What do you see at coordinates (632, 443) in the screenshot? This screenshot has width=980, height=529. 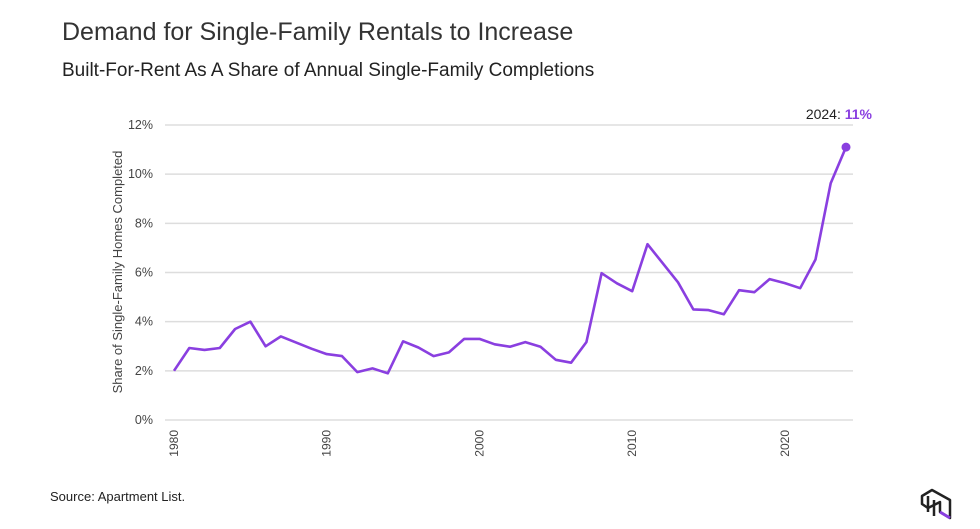 I see `x-tick-label: 2010` at bounding box center [632, 443].